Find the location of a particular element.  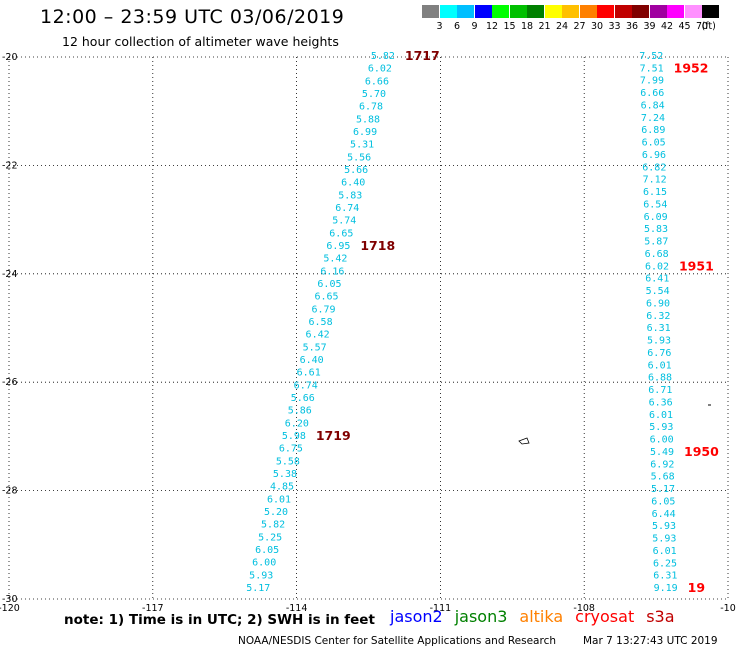

wave-height-value: 6.92 is located at coordinates (662, 464).